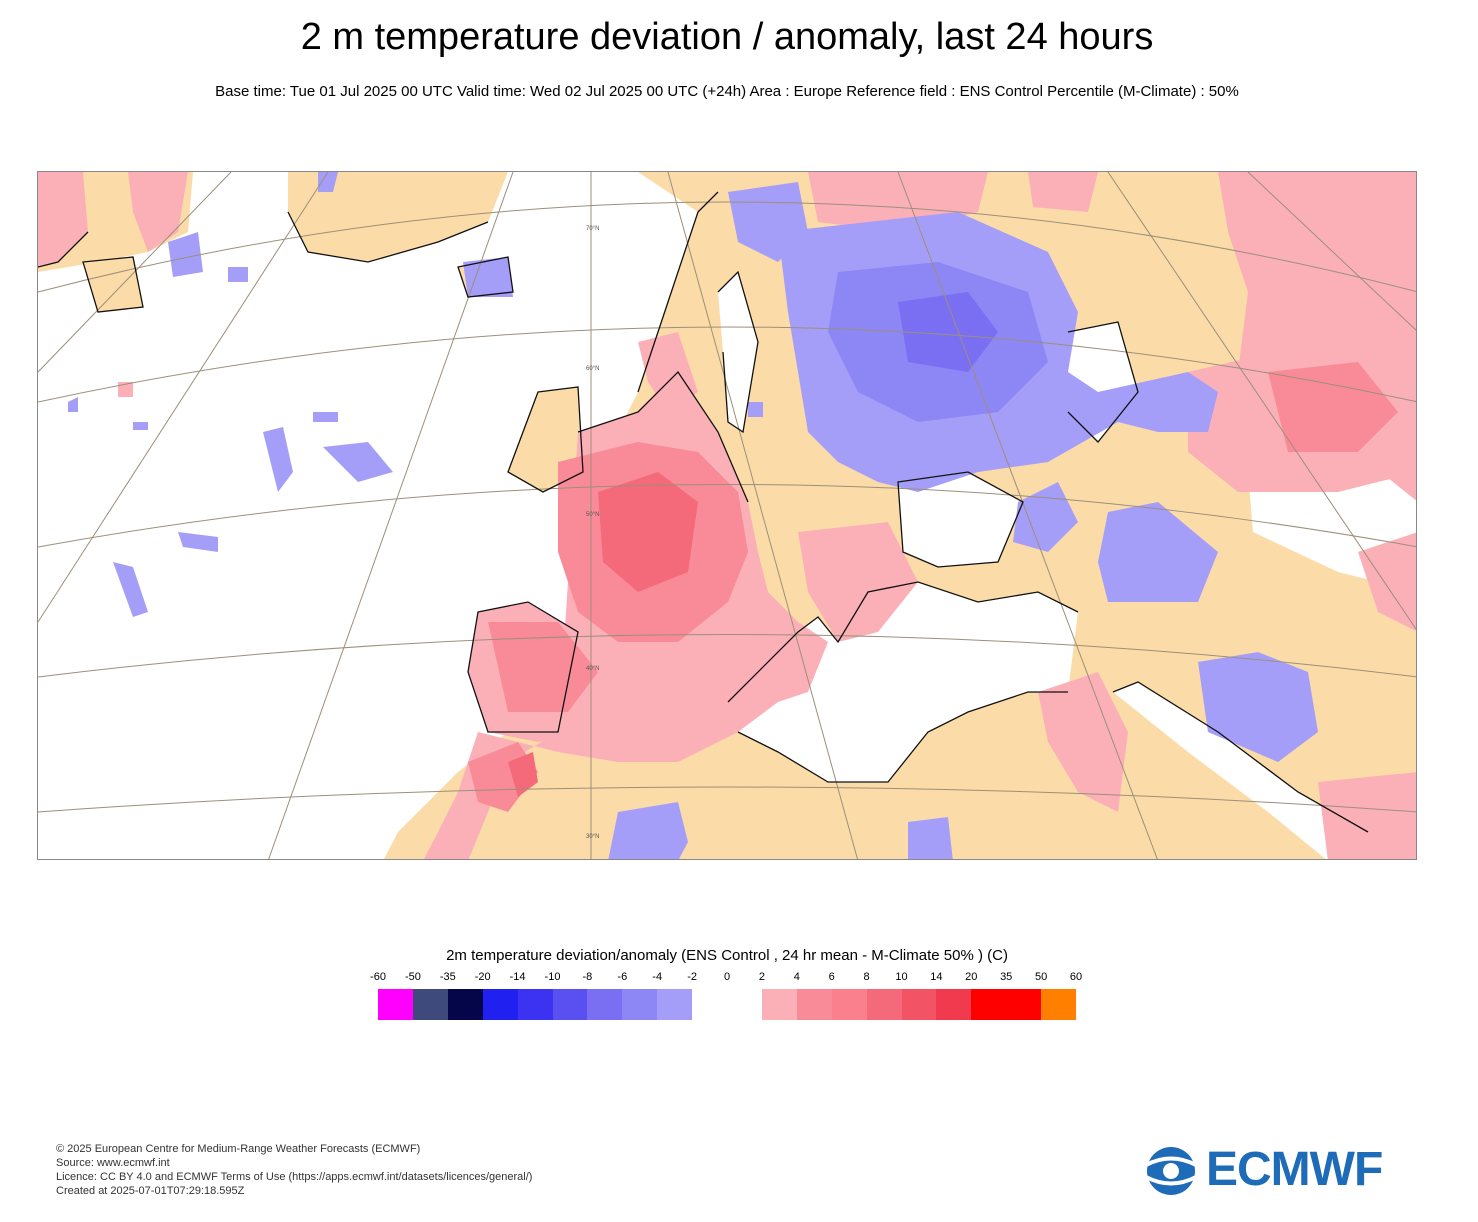 The height and width of the screenshot is (1222, 1478). What do you see at coordinates (1041, 977) in the screenshot?
I see `legend-tick-label: 50` at bounding box center [1041, 977].